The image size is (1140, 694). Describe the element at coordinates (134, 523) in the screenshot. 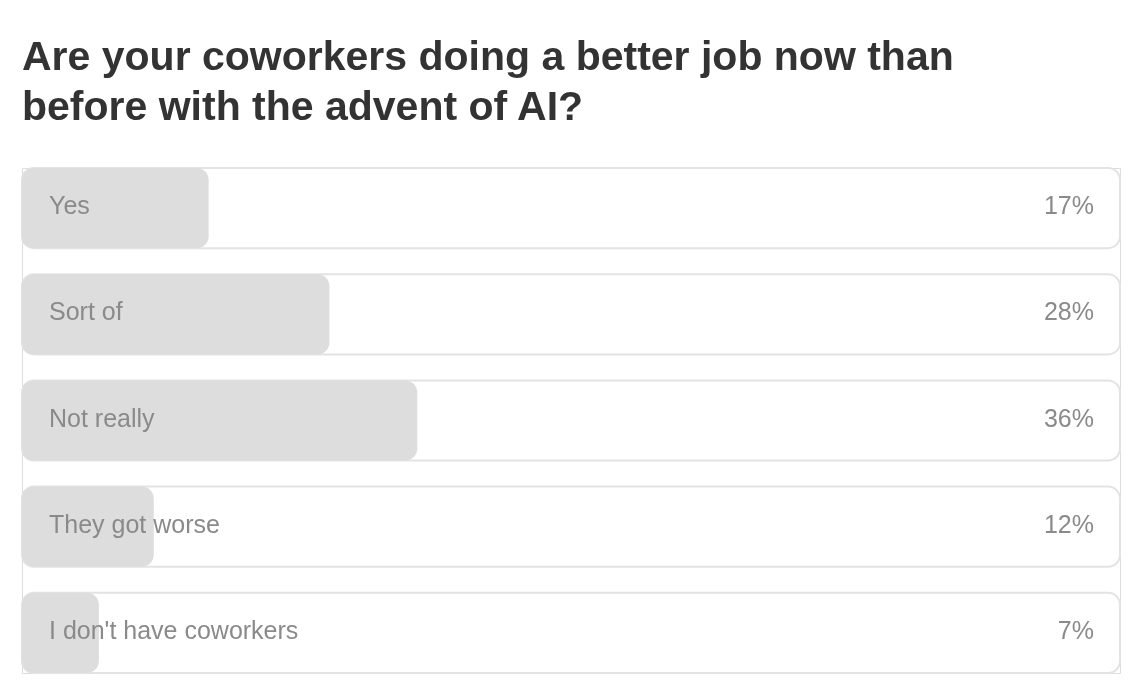

I see `y-tick-label: They got worse` at that location.